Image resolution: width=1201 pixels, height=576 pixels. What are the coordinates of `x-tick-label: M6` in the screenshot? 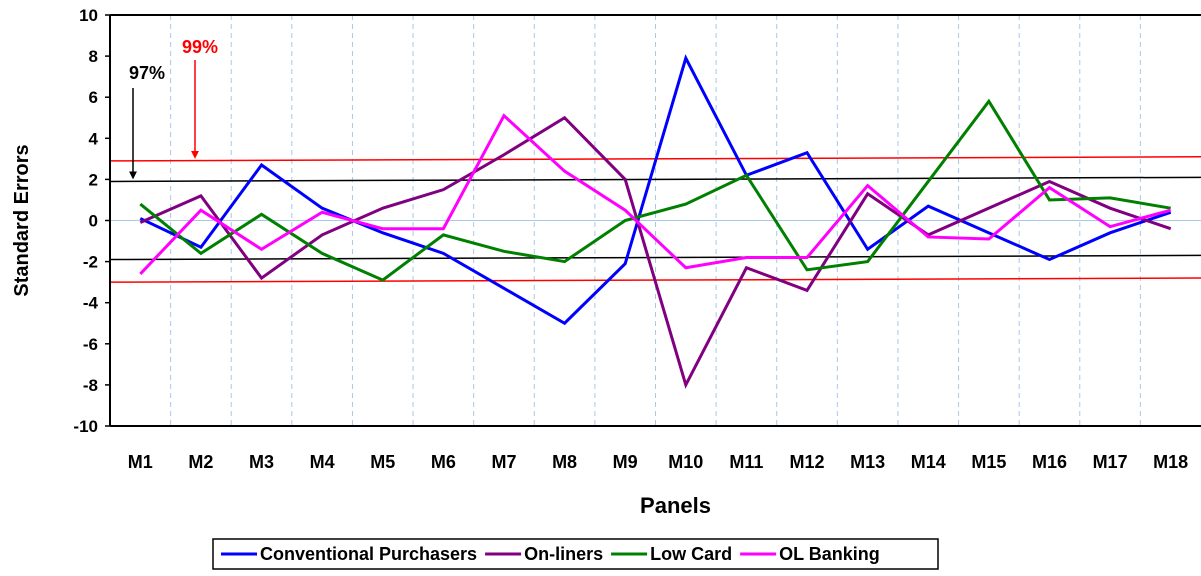 It's located at (443, 462).